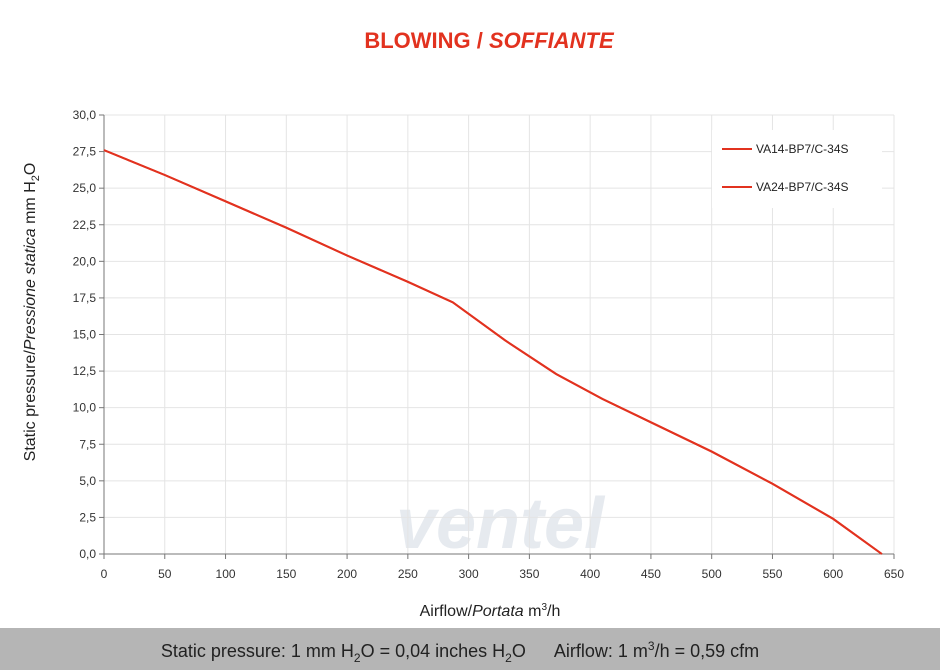 The image size is (940, 670). Describe the element at coordinates (501, 524) in the screenshot. I see `watermark: ventel` at that location.